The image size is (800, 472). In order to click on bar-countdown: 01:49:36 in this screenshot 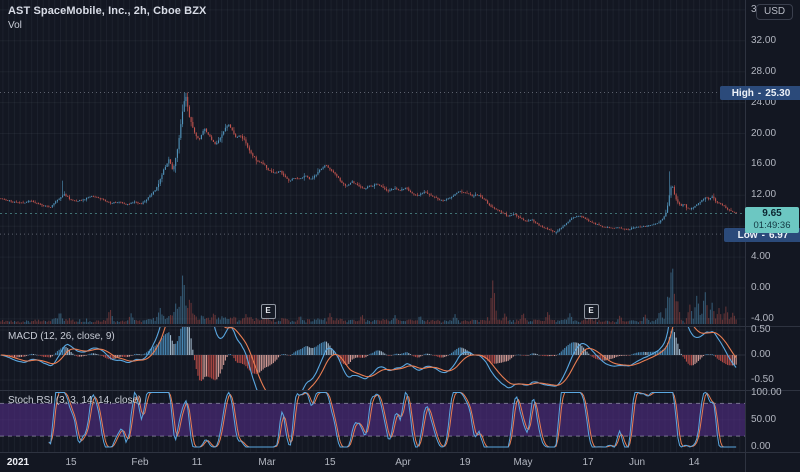, I will do `click(772, 225)`.